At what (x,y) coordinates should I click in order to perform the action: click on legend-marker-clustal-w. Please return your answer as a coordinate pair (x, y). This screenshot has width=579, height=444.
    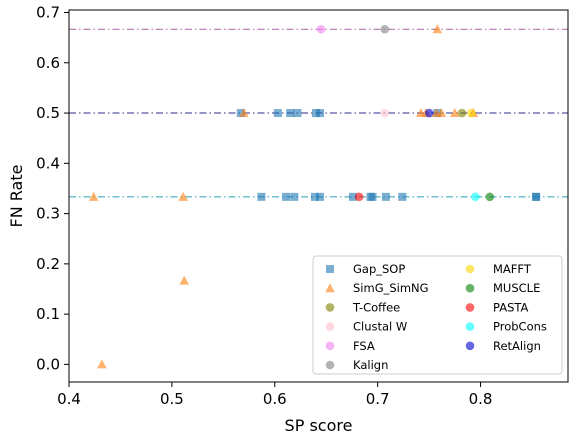
    Looking at the image, I should click on (330, 326).